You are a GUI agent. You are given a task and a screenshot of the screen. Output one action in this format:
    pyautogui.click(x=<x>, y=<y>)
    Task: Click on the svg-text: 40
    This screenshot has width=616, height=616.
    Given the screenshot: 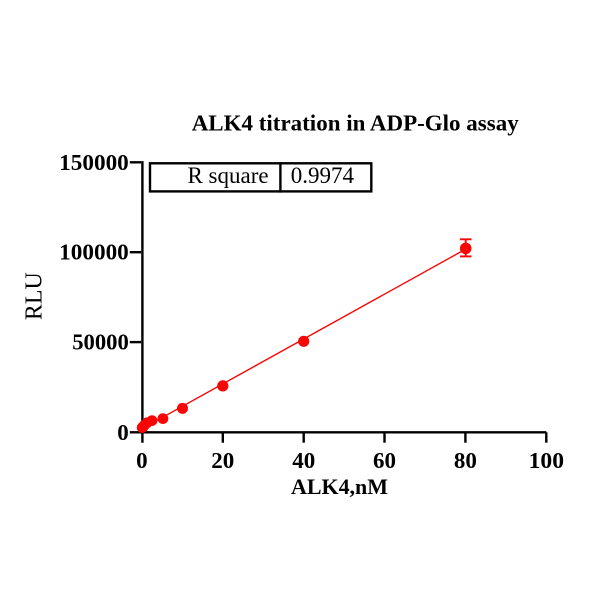 What is the action you would take?
    pyautogui.click(x=303, y=460)
    